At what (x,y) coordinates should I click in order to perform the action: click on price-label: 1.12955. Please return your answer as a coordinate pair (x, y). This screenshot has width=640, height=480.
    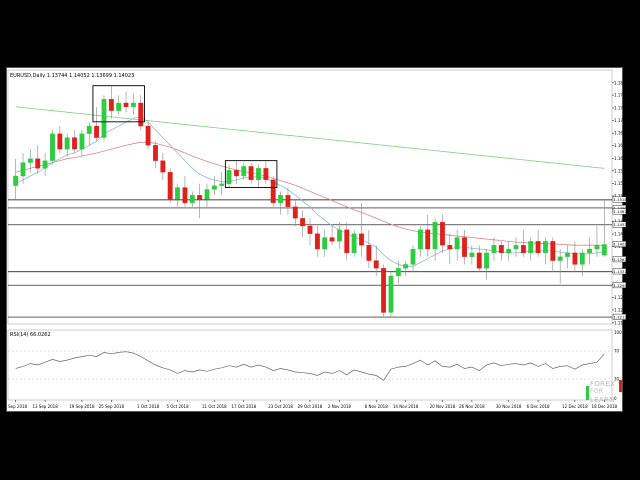
    Looking at the image, I should click on (622, 285).